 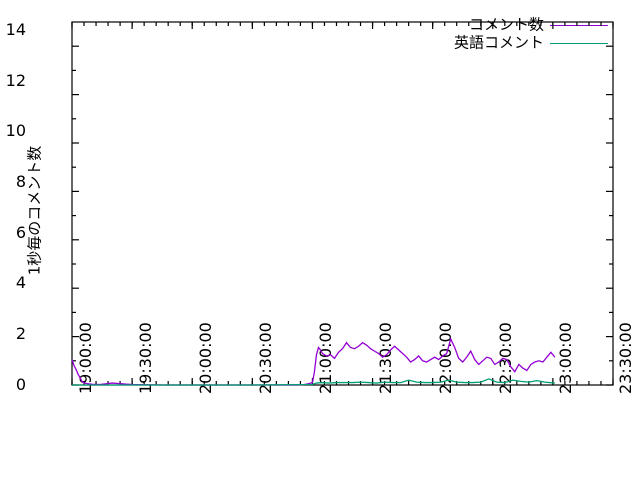 I want to click on y-tick-label-10: 10, so click(x=15, y=130).